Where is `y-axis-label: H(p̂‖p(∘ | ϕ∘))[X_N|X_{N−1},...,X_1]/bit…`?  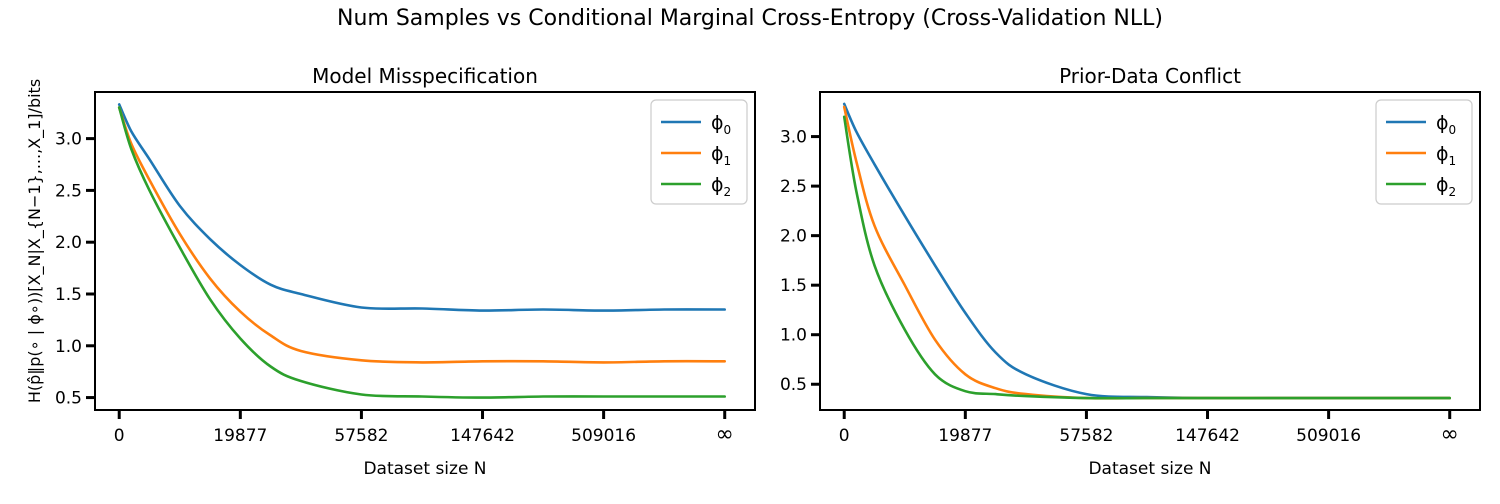 y-axis-label: H(p̂‖p(∘ | ϕ∘))[X_N|X_{N−1},...,X_1]/bit… is located at coordinates (35, 241).